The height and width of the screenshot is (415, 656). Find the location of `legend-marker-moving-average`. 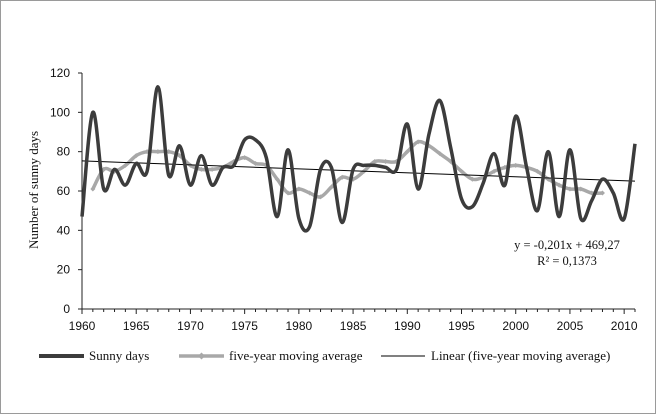

legend-marker-moving-average is located at coordinates (201, 356).